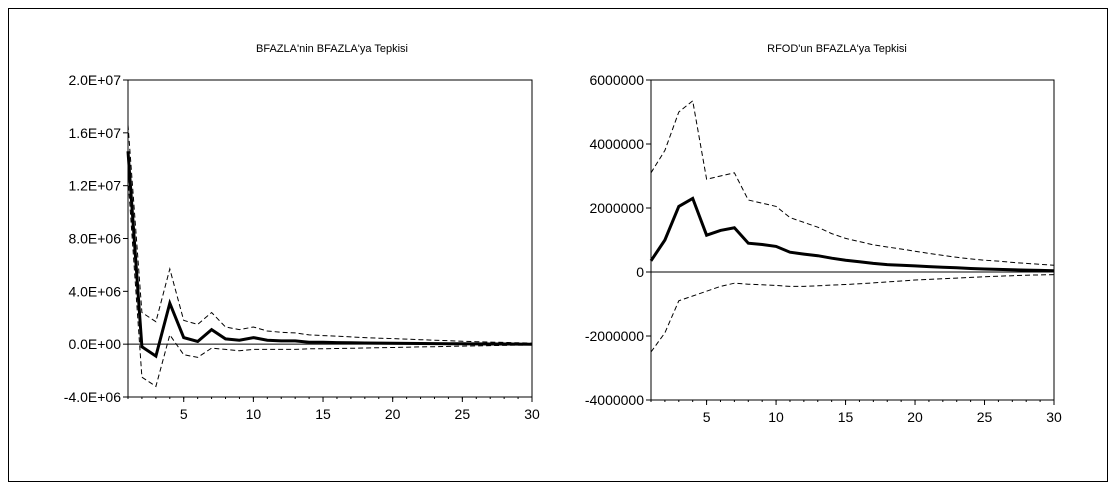 This screenshot has width=1117, height=492. Describe the element at coordinates (254, 414) in the screenshot. I see `chart-1-x-tick-label: 10` at that location.